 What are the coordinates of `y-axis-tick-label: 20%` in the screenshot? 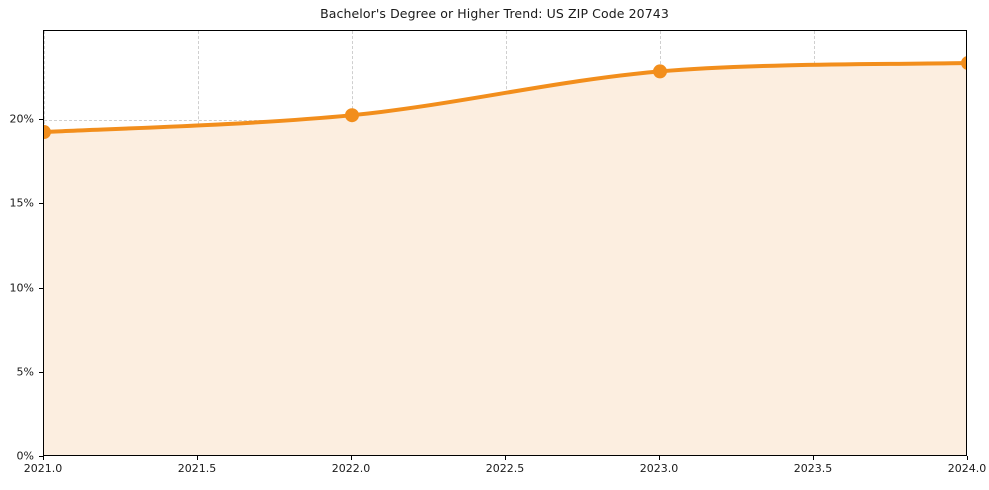 It's located at (21, 119).